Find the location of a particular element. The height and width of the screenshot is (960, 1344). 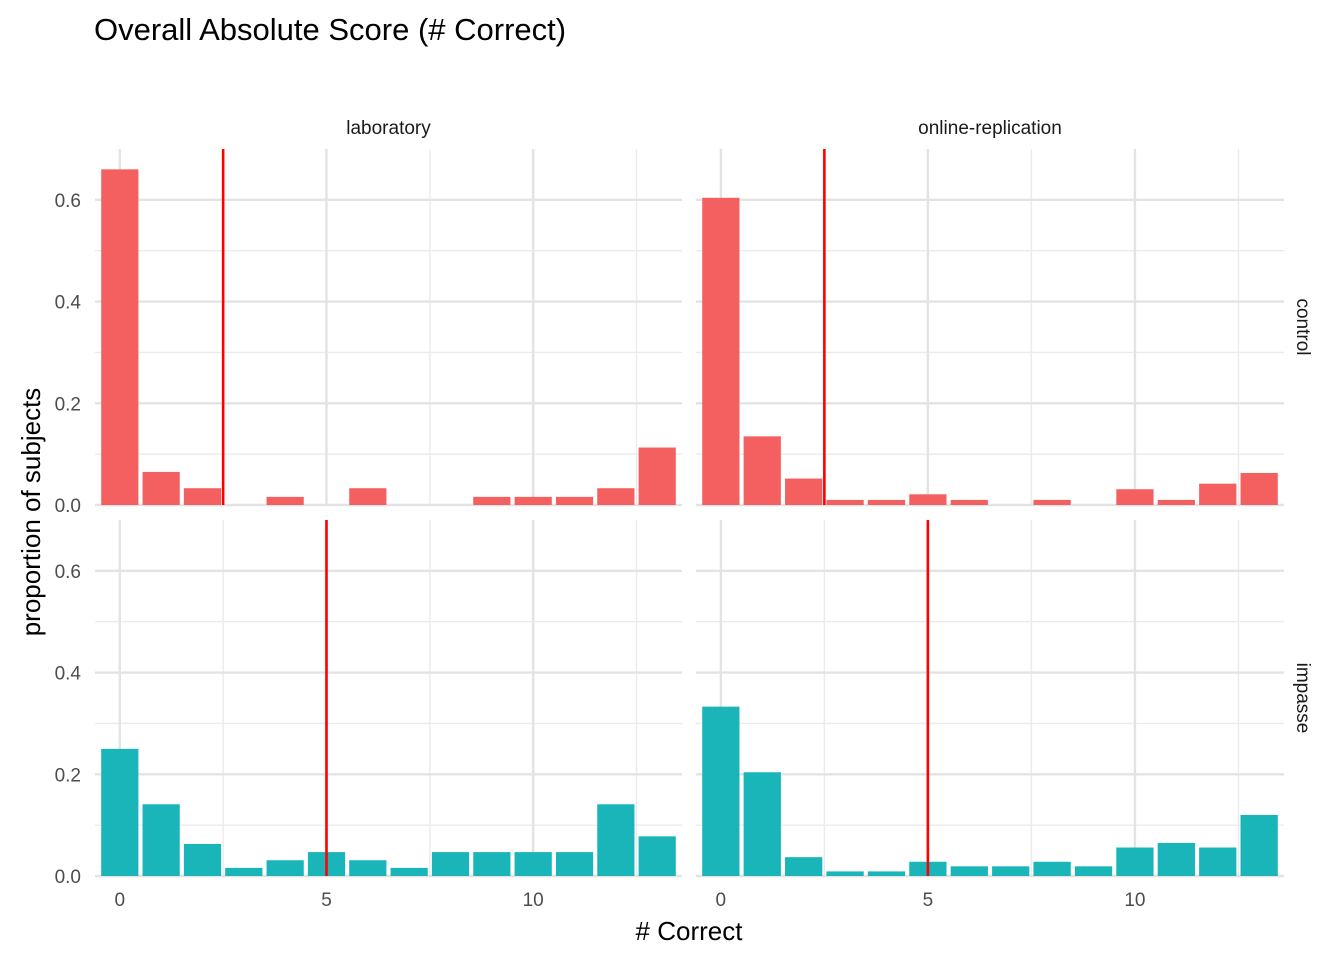

x-axis-label: # Correct is located at coordinates (690, 931).